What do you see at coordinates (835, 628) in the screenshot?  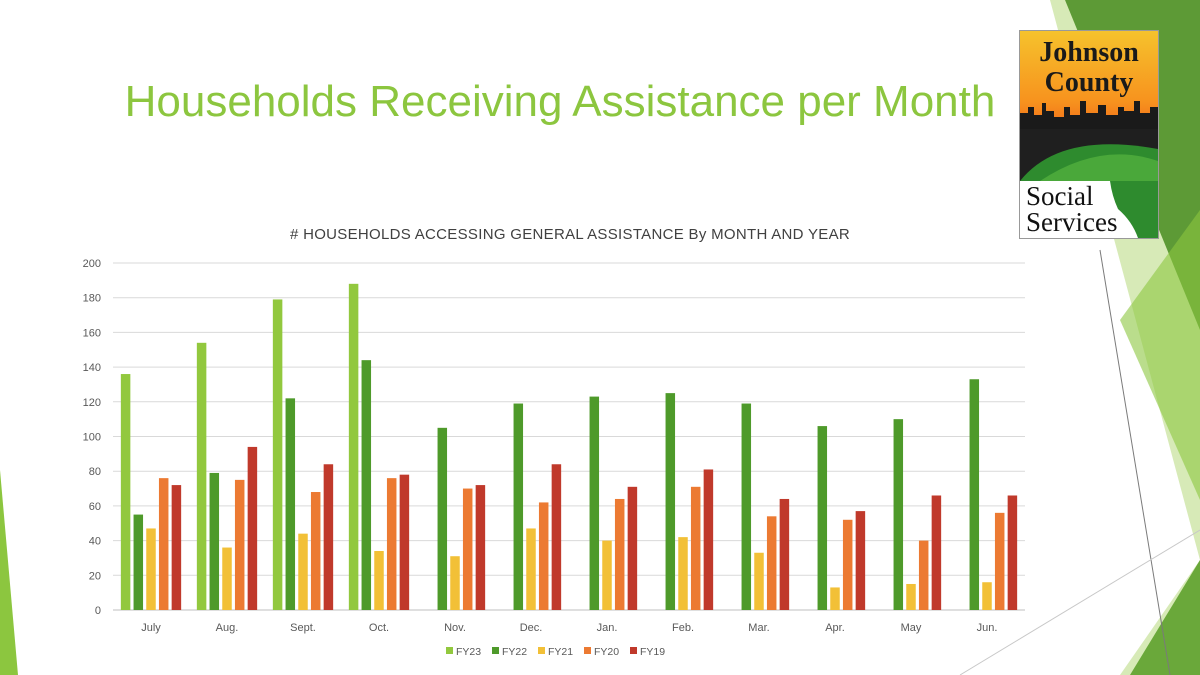 I see `x-tick-label: Apr.` at bounding box center [835, 628].